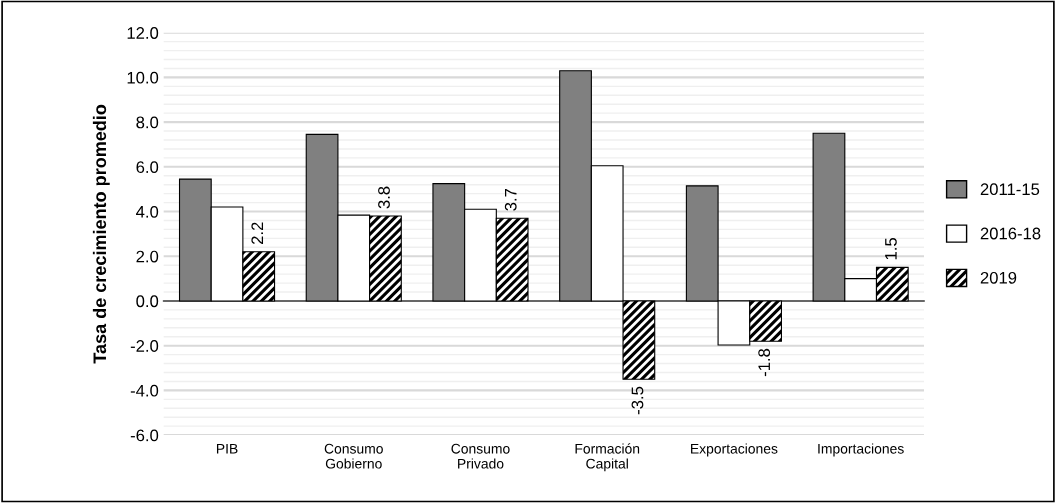 This screenshot has height=503, width=1056. I want to click on x-tick-label: Exportaciones, so click(734, 450).